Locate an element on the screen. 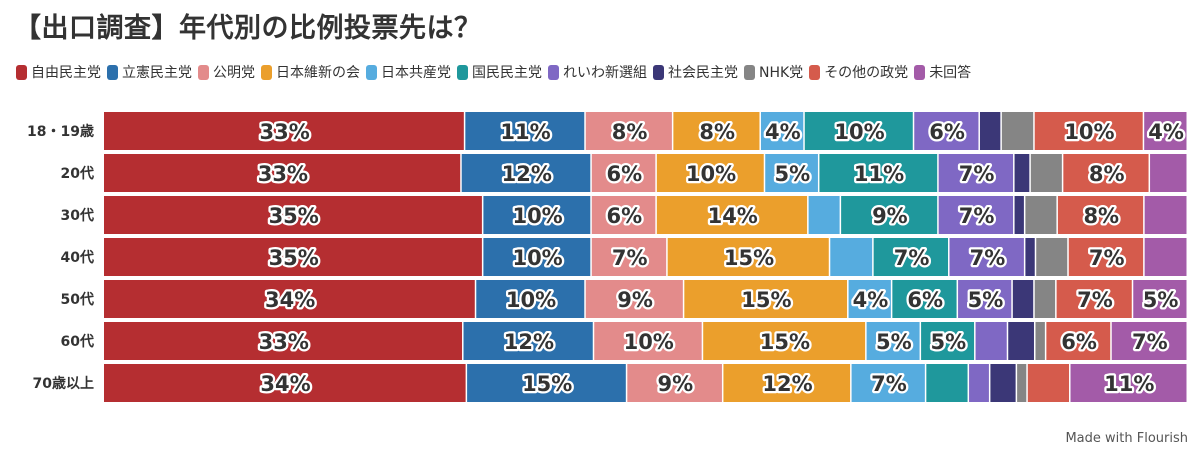 The height and width of the screenshot is (459, 1200). legend-item: 立憲民主党 is located at coordinates (149, 72).